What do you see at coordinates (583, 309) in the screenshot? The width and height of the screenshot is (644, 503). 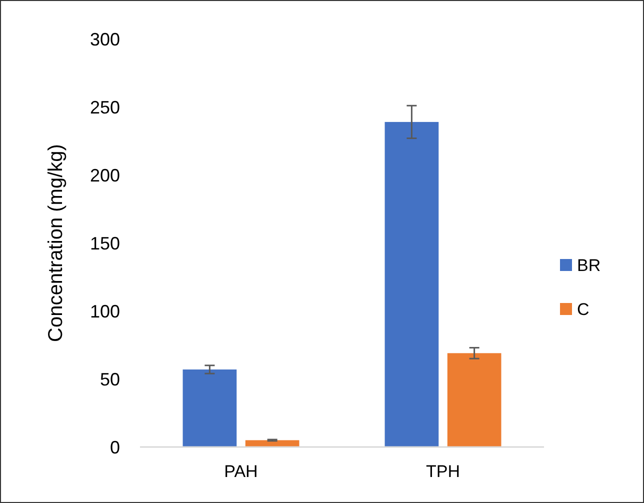 I see `legend-label: C` at bounding box center [583, 309].